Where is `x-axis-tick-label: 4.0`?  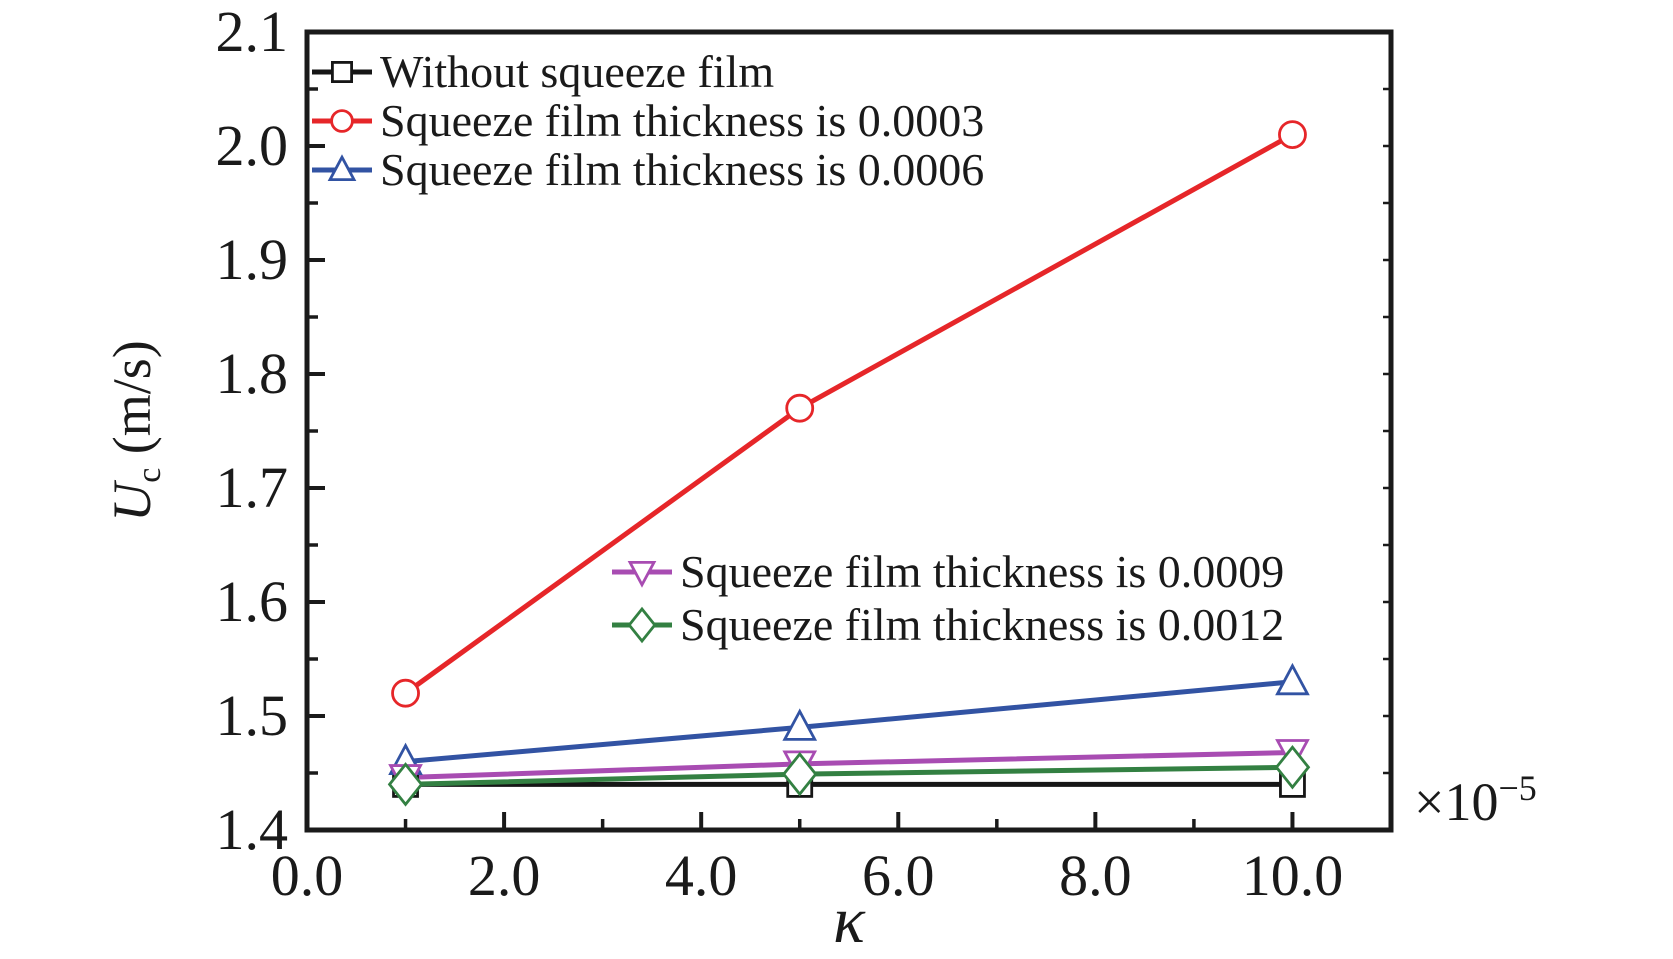
x-axis-tick-label: 4.0 is located at coordinates (701, 875).